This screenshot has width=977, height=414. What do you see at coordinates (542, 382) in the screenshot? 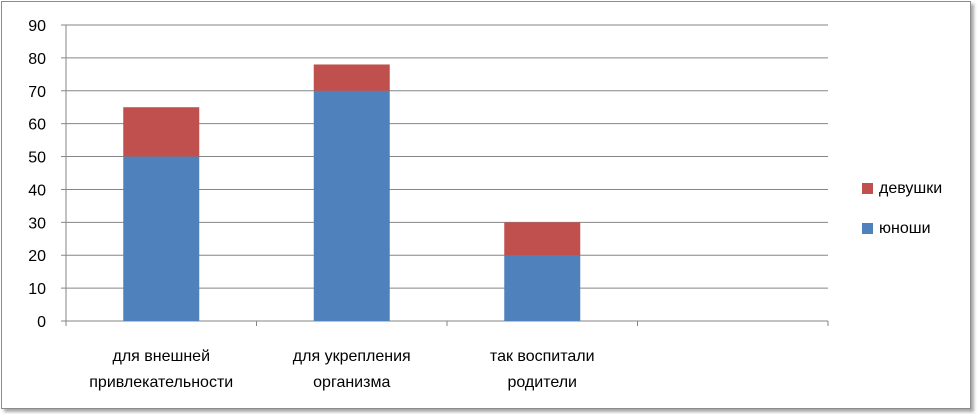
I see `x-category-label: родители` at bounding box center [542, 382].